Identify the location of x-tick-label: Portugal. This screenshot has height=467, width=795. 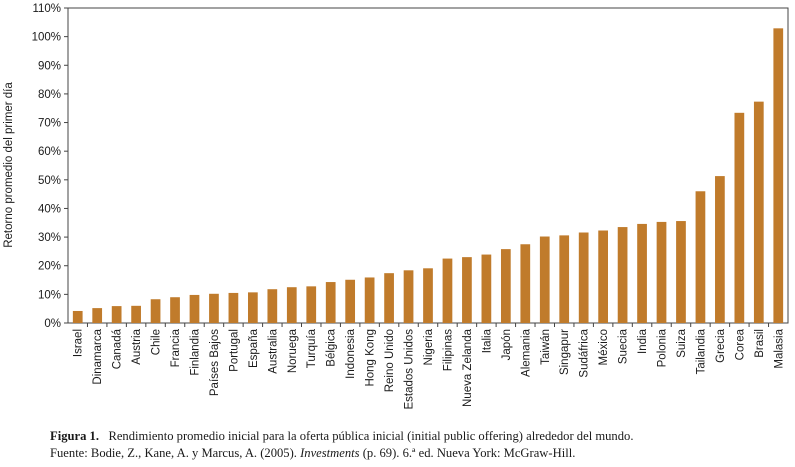
(234, 350).